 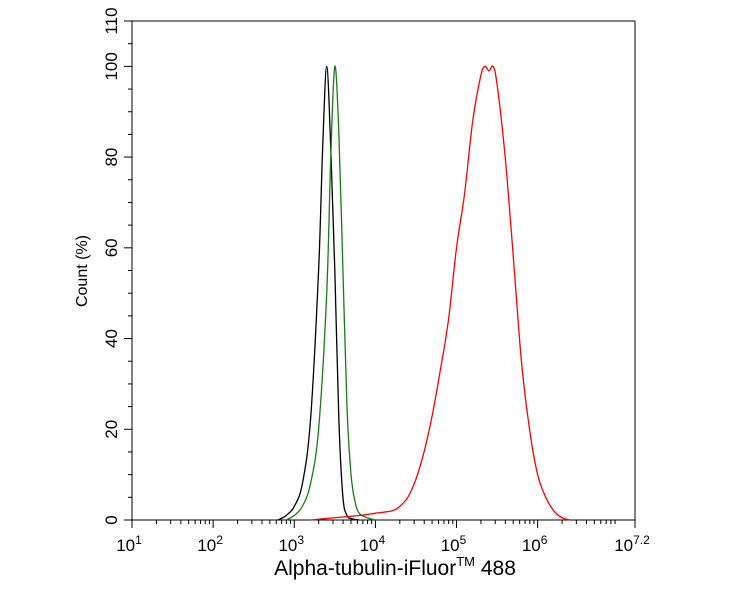 What do you see at coordinates (495, 568) in the screenshot?
I see `x-axis-label-suffix: 488` at bounding box center [495, 568].